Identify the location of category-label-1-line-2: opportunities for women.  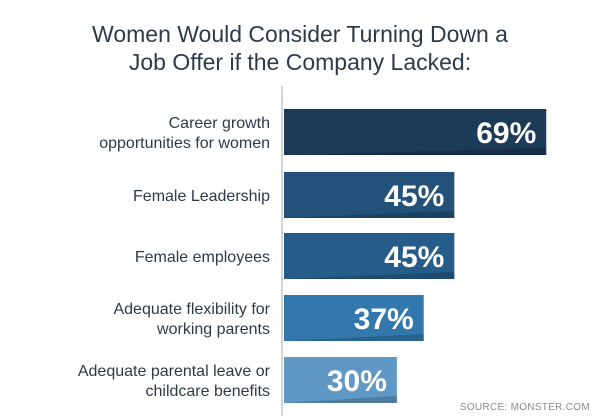
(184, 143).